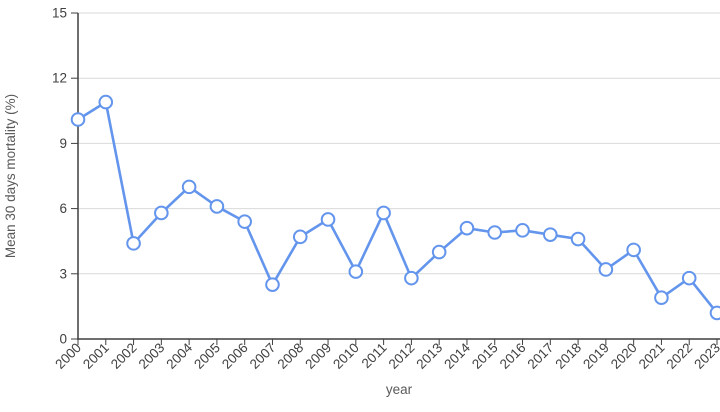  I want to click on x-tick-label-2018: 2018, so click(568, 356).